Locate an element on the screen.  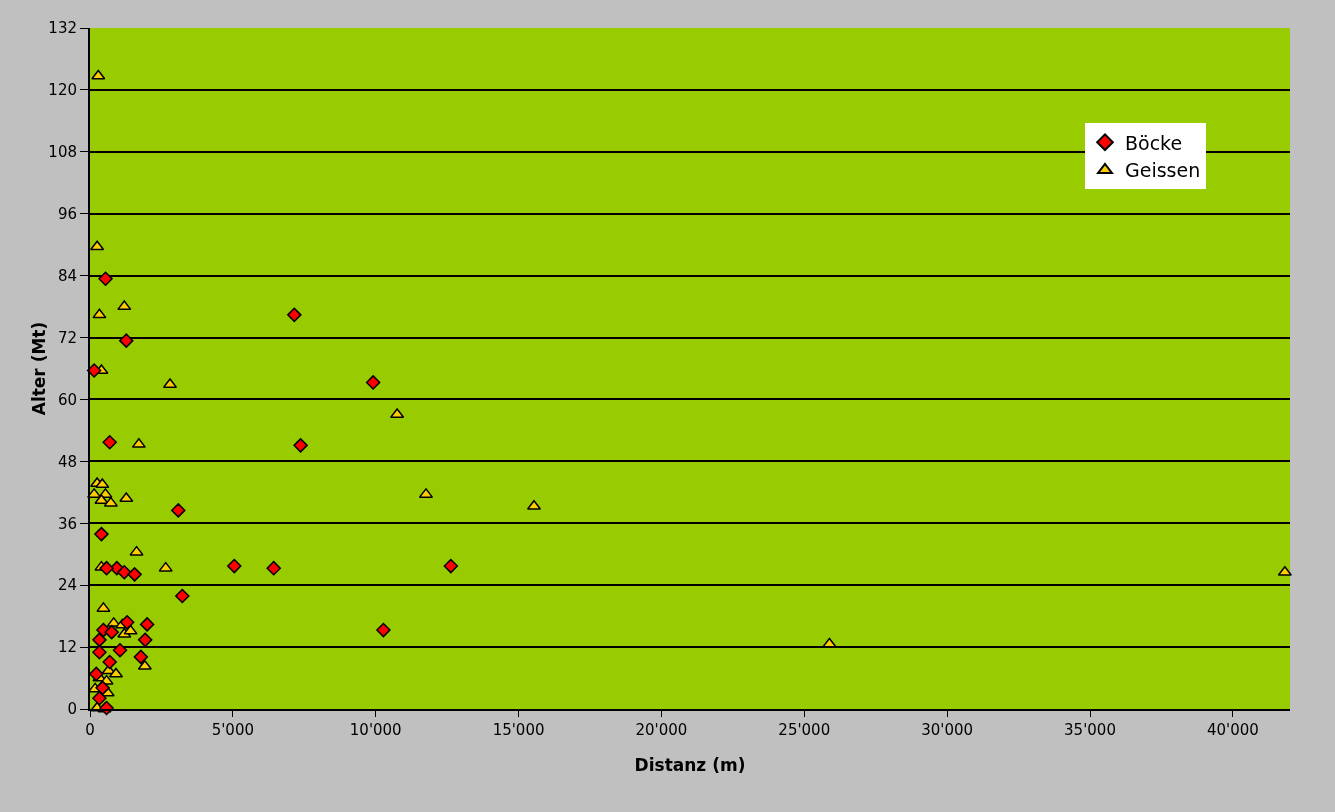
x-tick-label: 0 is located at coordinates (90, 730).